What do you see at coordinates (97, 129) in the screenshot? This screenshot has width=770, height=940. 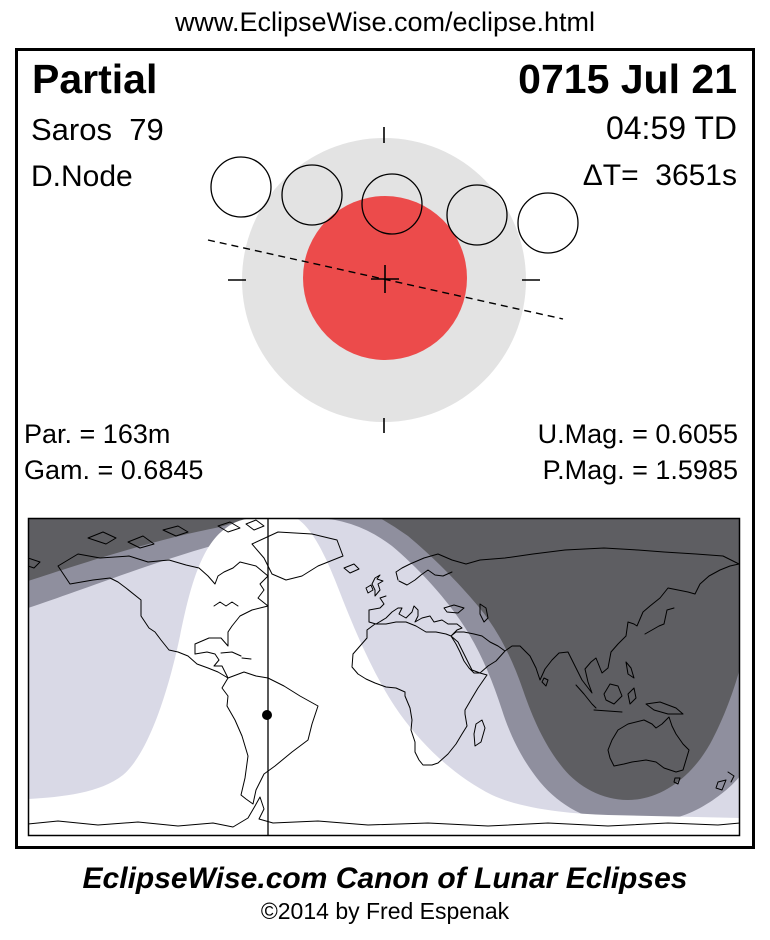 I see `saros-series-label: Saros 79` at bounding box center [97, 129].